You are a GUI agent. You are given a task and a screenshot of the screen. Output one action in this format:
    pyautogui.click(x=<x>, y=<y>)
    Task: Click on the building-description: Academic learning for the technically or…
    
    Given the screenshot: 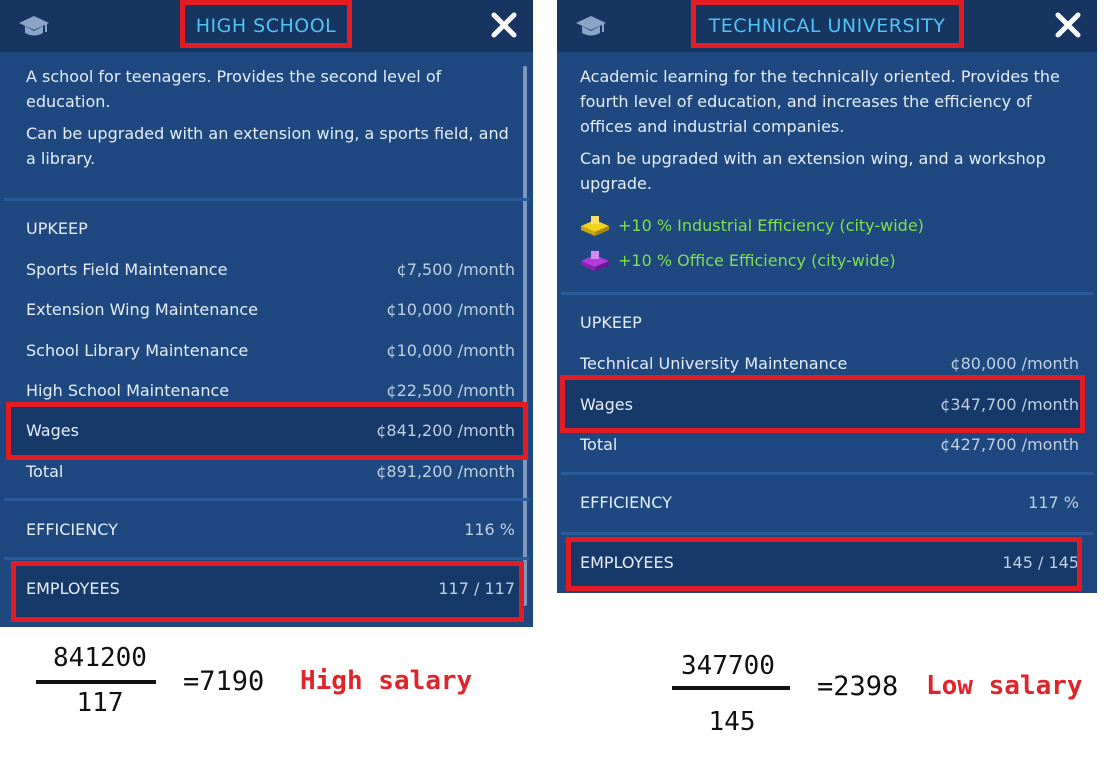 What is the action you would take?
    pyautogui.click(x=829, y=133)
    